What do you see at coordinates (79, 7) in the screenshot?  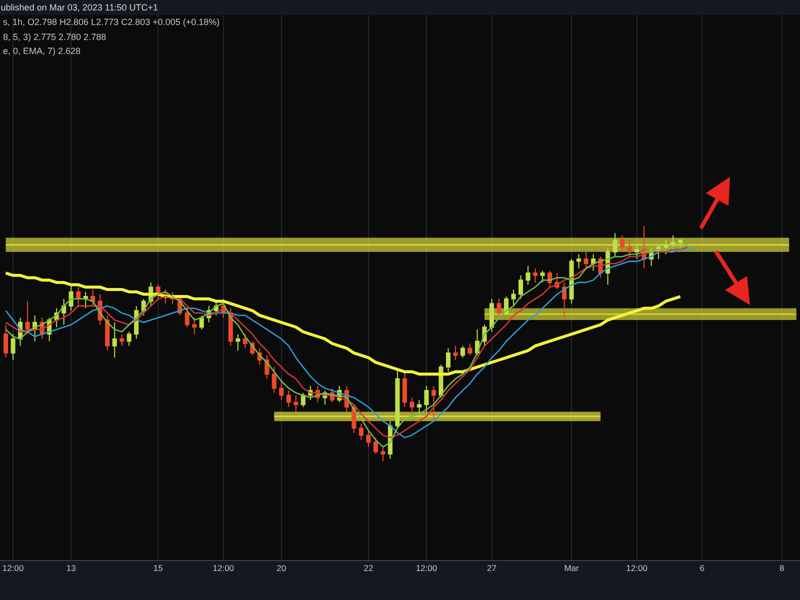 I see `chart-title: ublished on Mar 03, 2023 11:50 UTC+1` at bounding box center [79, 7].